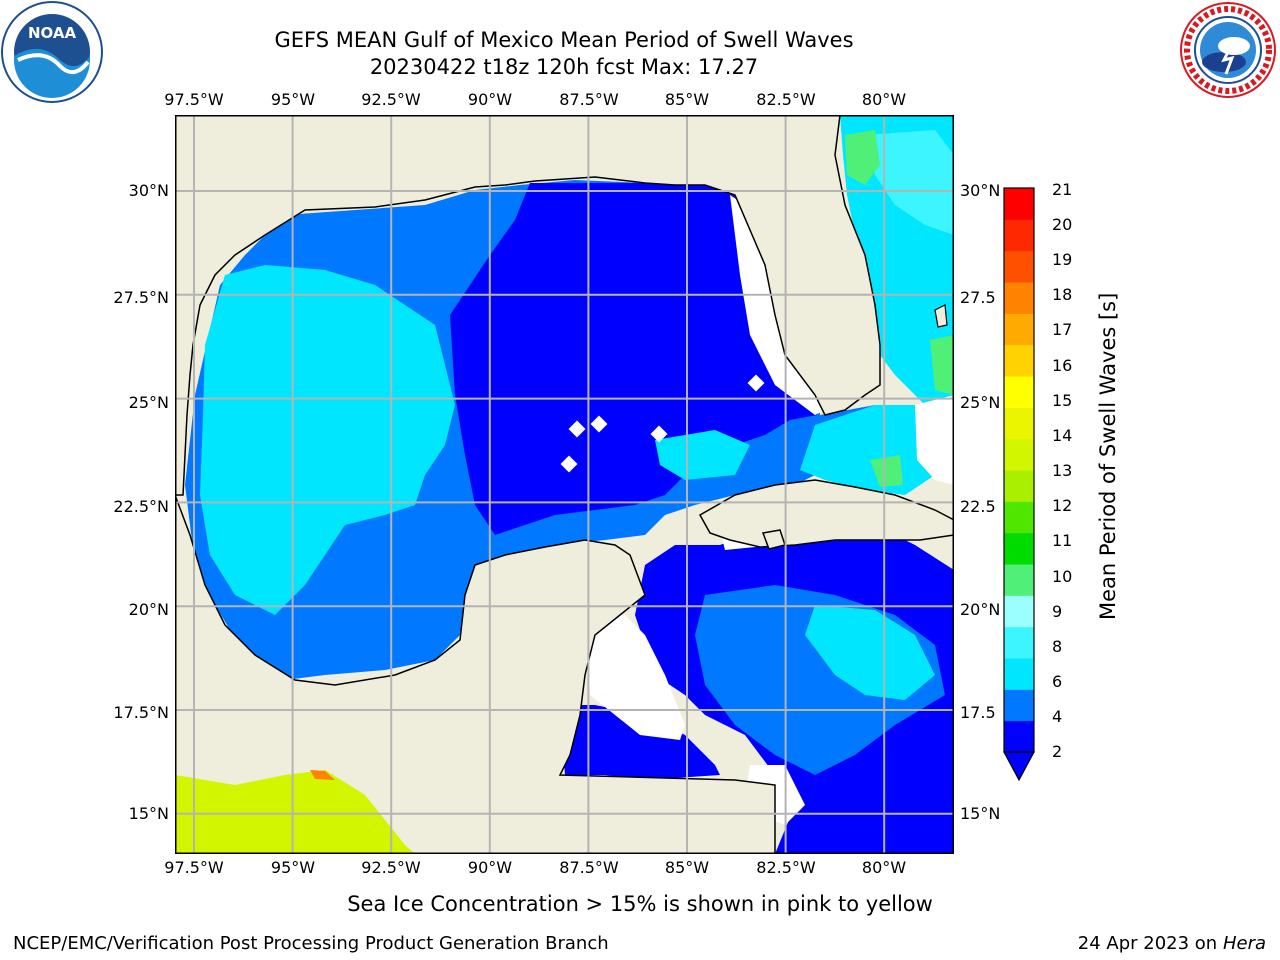 The width and height of the screenshot is (1280, 960). Describe the element at coordinates (1062, 470) in the screenshot. I see `colorbar-tick-label: 13` at that location.